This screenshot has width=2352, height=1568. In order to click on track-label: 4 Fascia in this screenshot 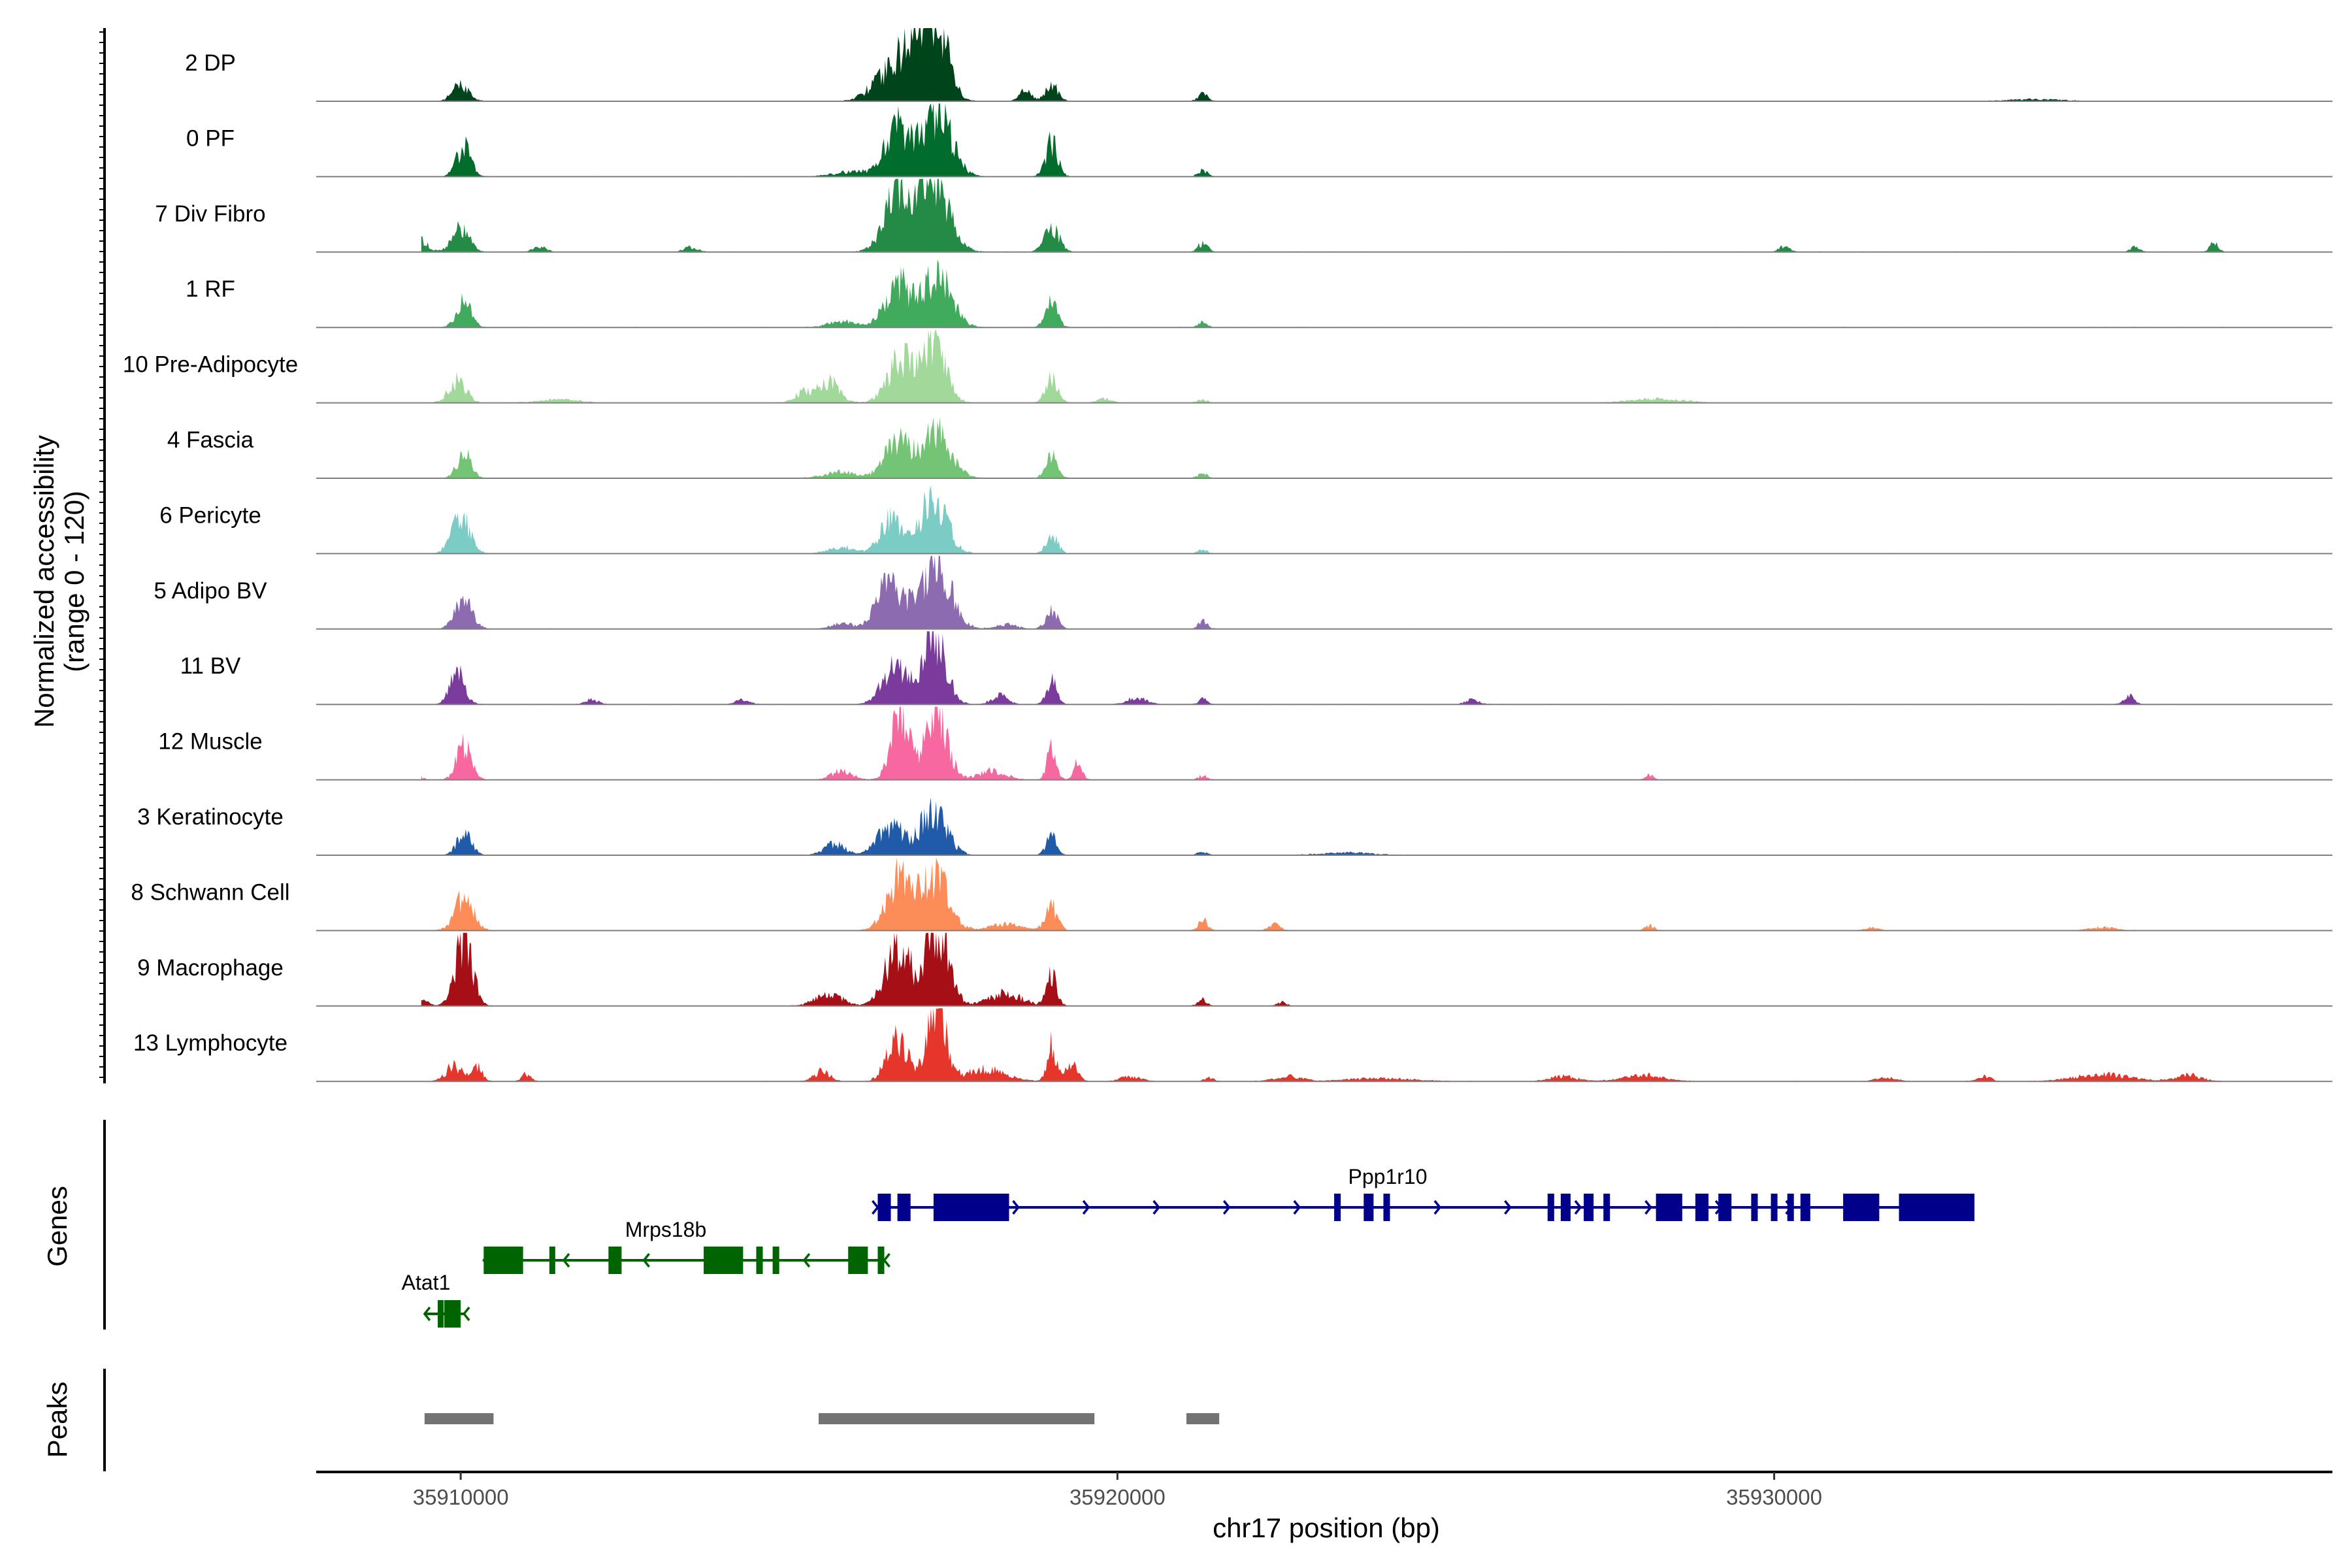, I will do `click(210, 440)`.